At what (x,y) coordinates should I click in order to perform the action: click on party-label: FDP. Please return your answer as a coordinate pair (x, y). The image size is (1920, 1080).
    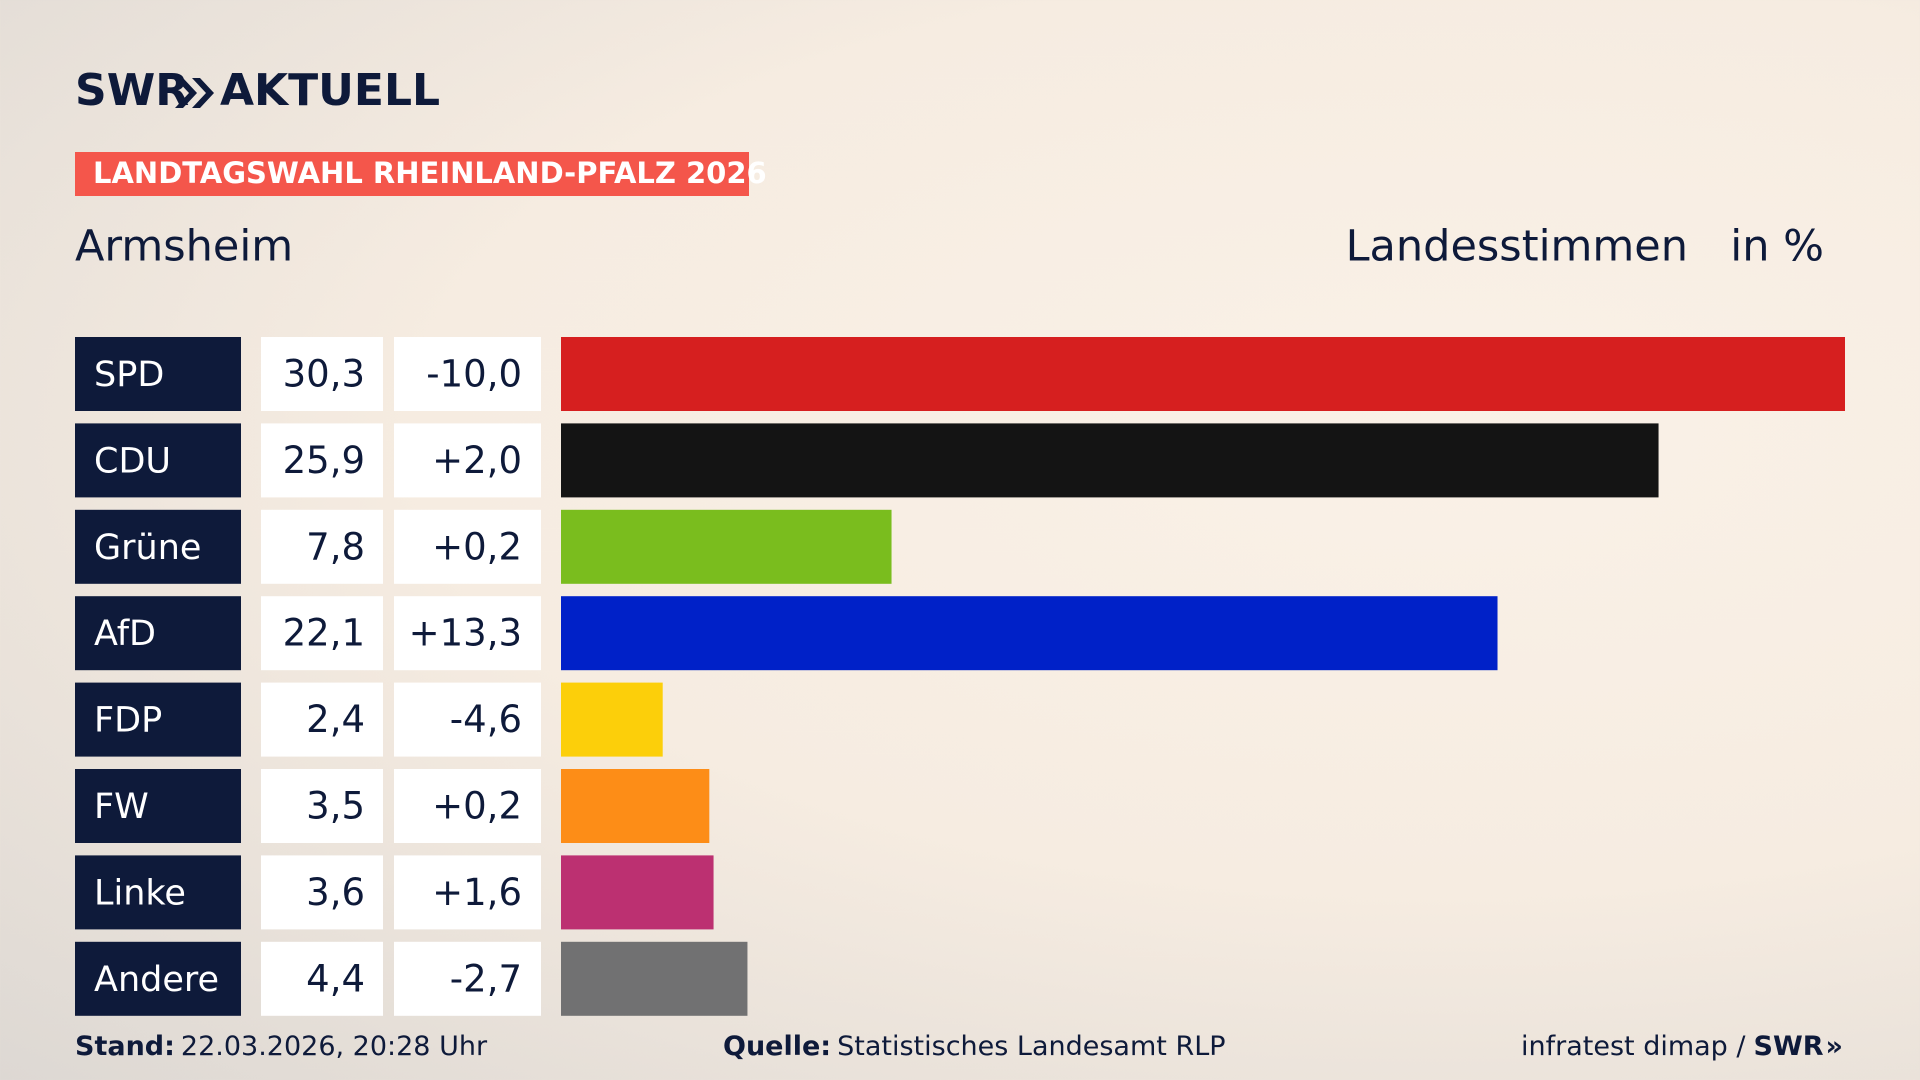
    Looking at the image, I should click on (128, 721).